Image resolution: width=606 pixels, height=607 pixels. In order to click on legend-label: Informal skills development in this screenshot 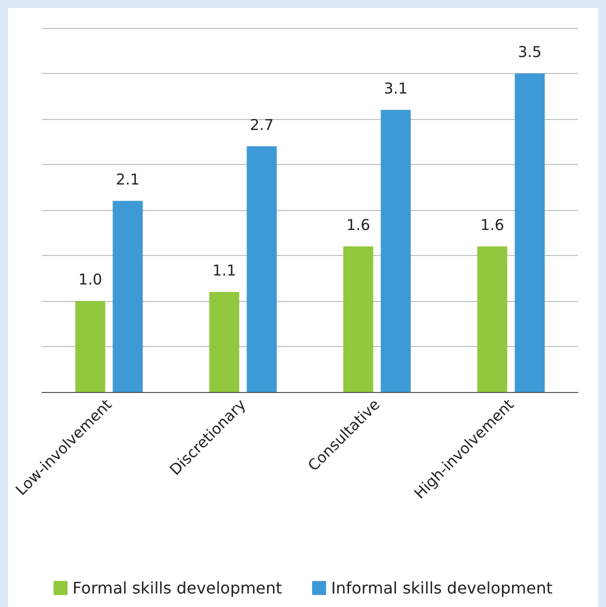, I will do `click(441, 588)`.